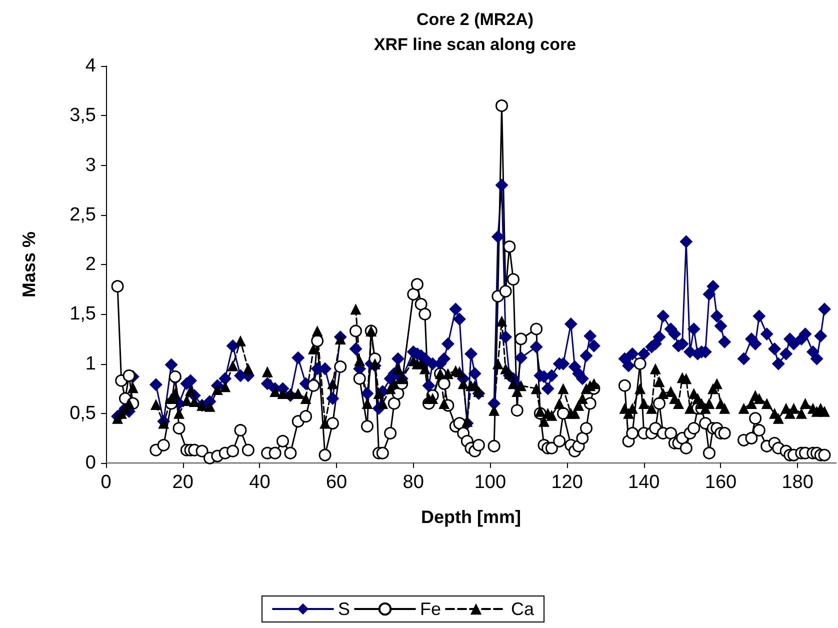 This screenshot has width=838, height=628. What do you see at coordinates (90, 463) in the screenshot?
I see `y-tick-label: 0` at bounding box center [90, 463].